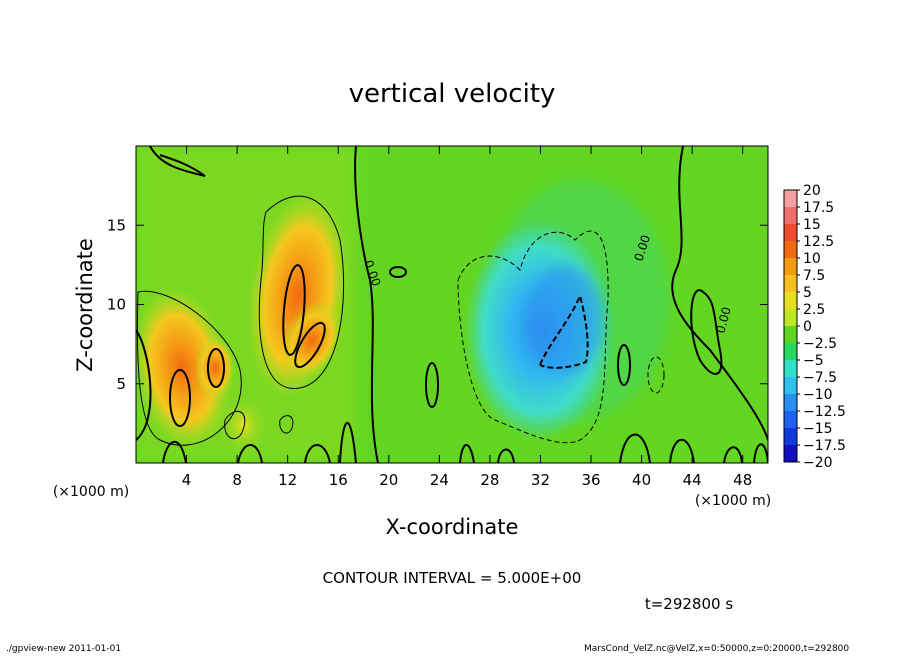  Describe the element at coordinates (814, 310) in the screenshot. I see `colorbar-label: 2.5` at that location.